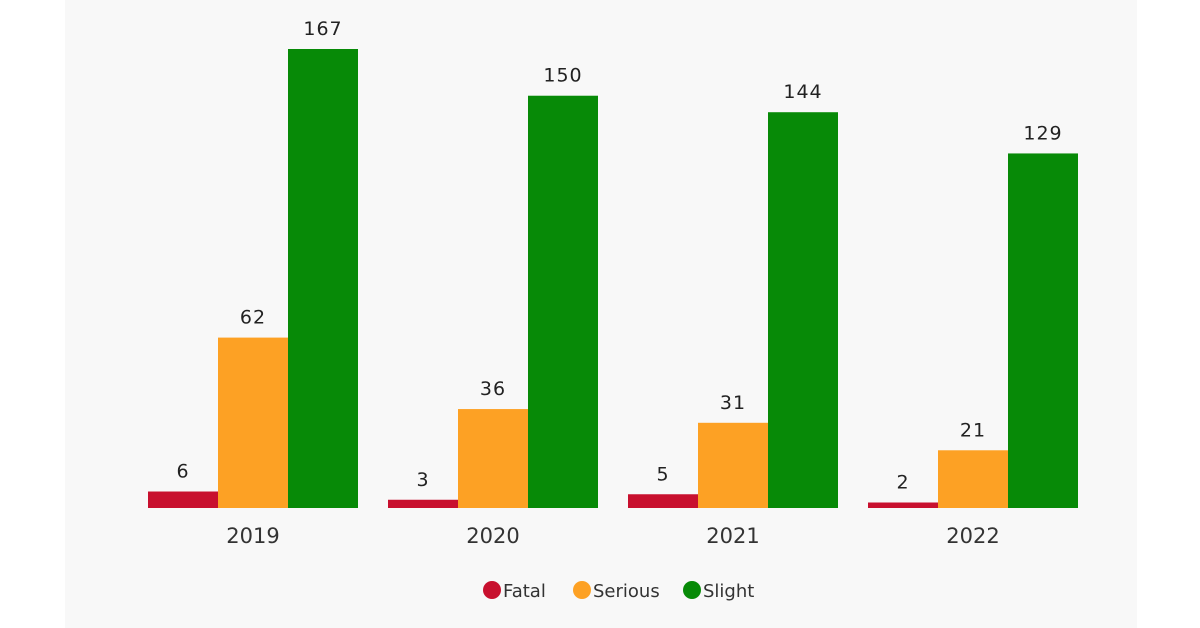 The height and width of the screenshot is (628, 1200). I want to click on legend-marker-serious, so click(582, 590).